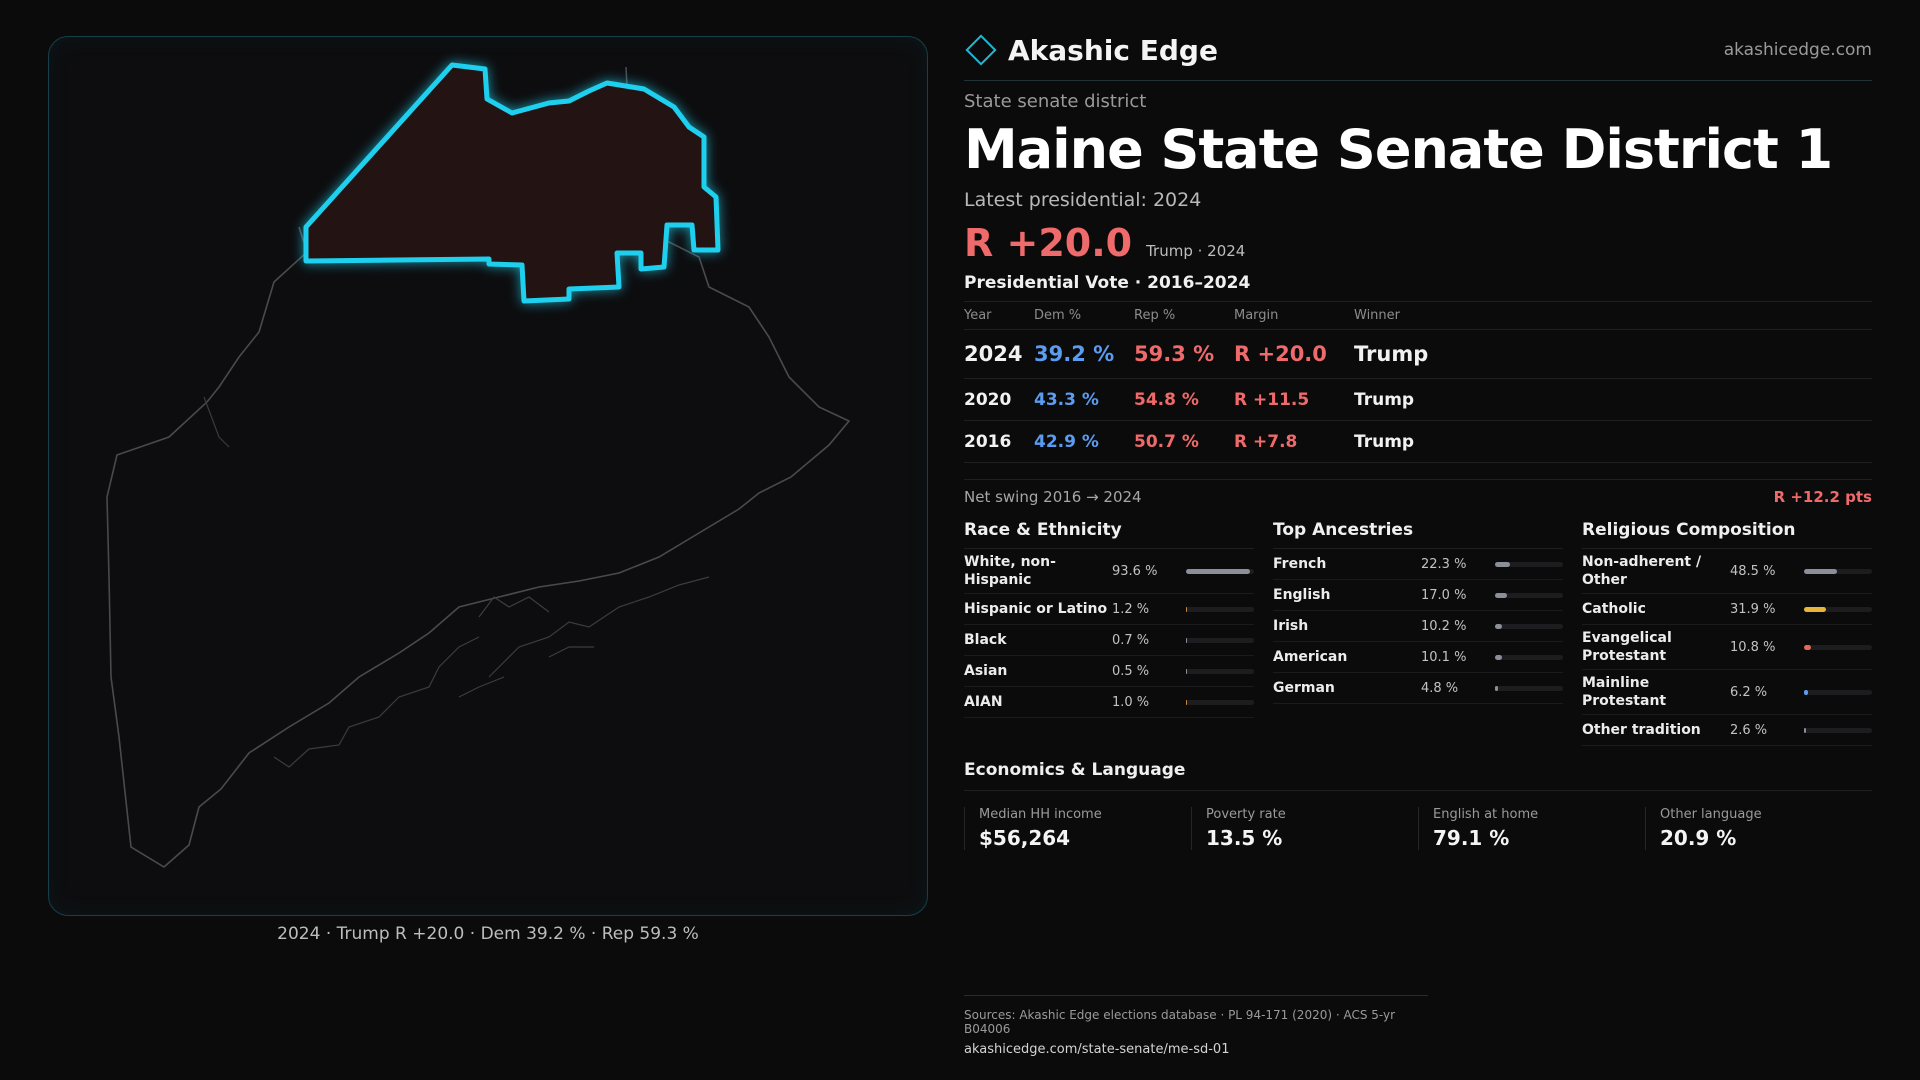 The image size is (1920, 1080). Describe the element at coordinates (1036, 609) in the screenshot. I see `stat-label: Hispanic or Latino` at that location.